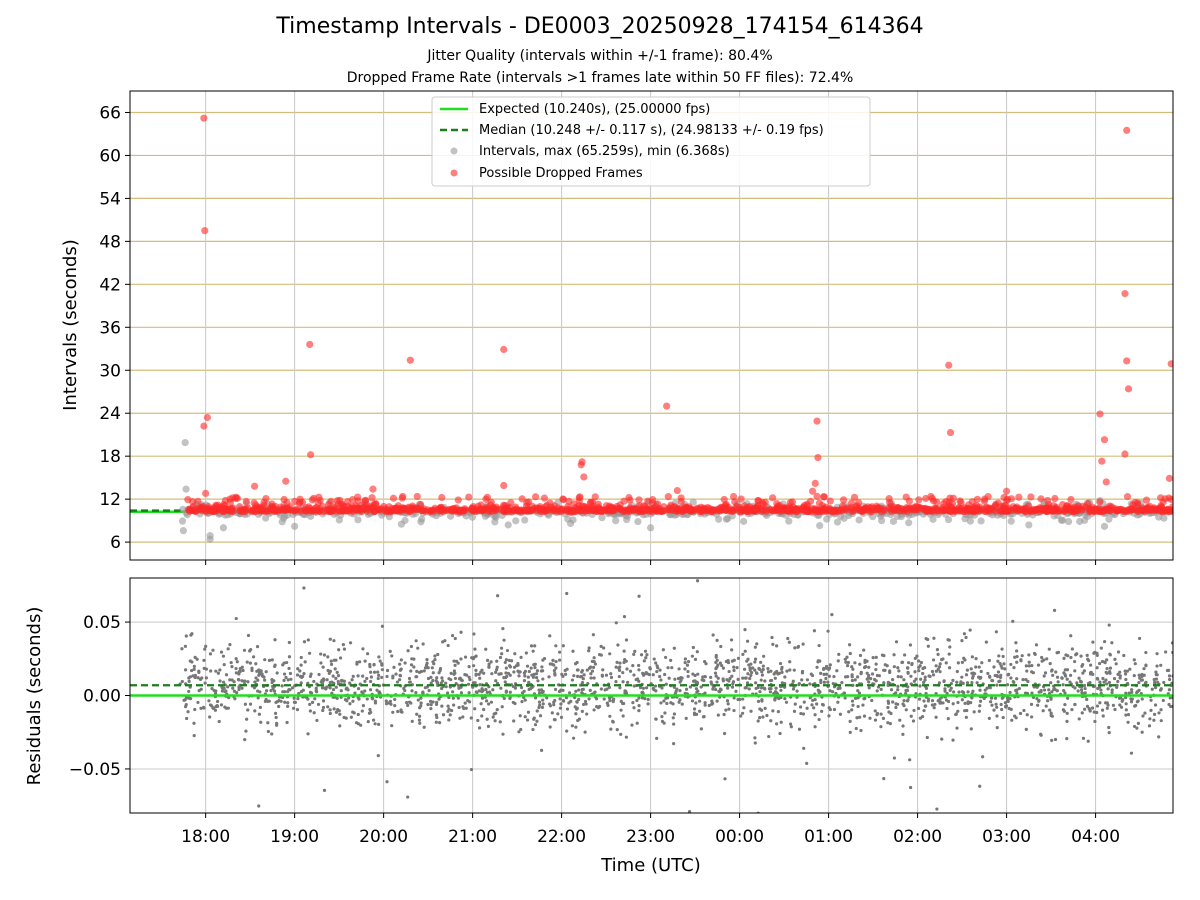  I want to click on legend-intervals-label: Intervals, max (65.259s), min (6.368s), so click(604, 151).